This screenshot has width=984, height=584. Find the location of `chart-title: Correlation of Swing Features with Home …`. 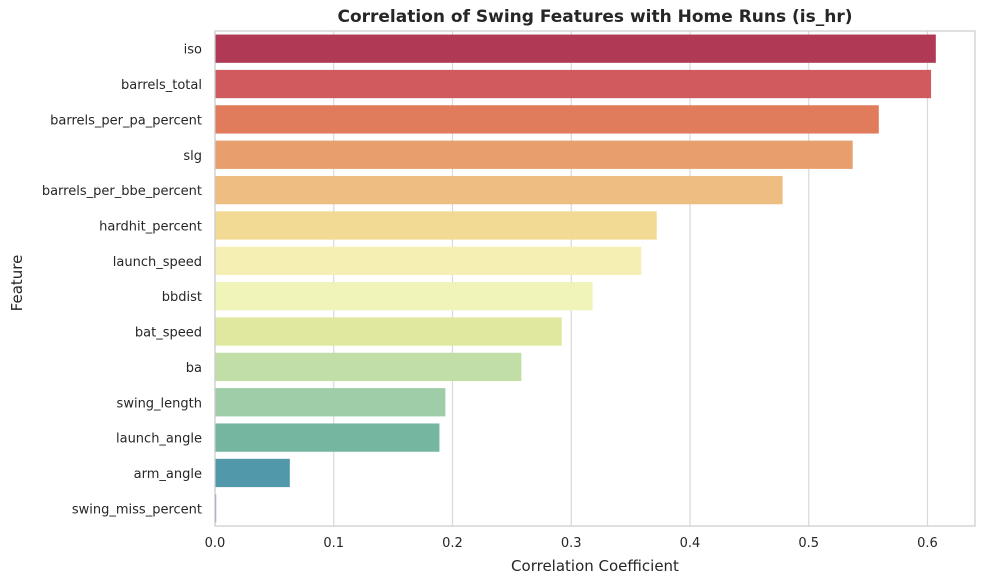

chart-title: Correlation of Swing Features with Home … is located at coordinates (594, 17).